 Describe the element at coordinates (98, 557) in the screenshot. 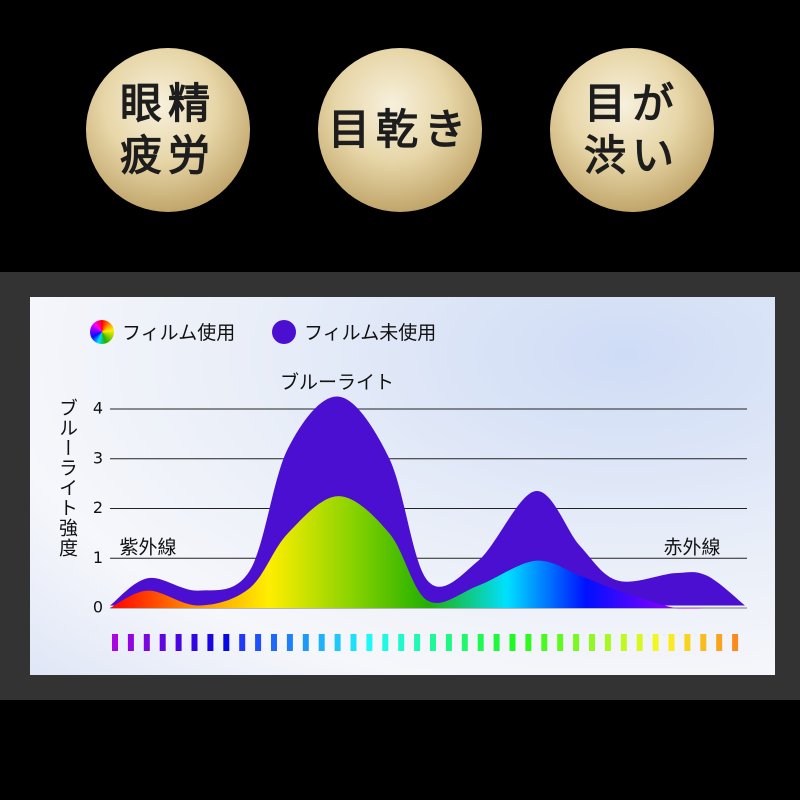

I see `y-tick-label: 1` at that location.